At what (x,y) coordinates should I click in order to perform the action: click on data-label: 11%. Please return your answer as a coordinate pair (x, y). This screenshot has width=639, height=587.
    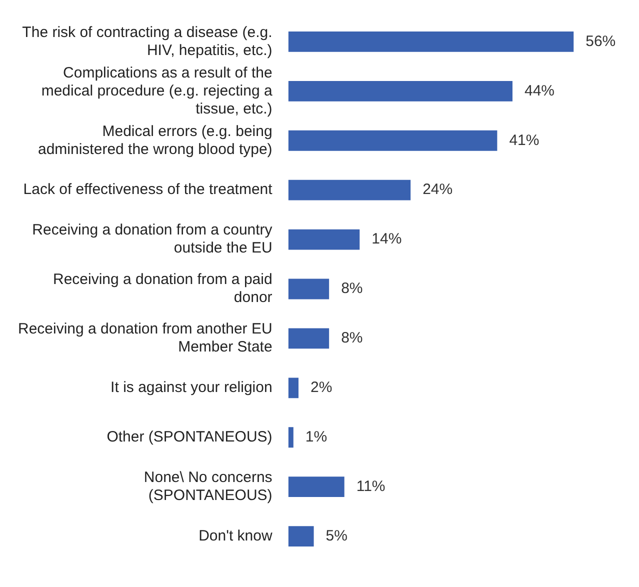
    Looking at the image, I should click on (371, 486).